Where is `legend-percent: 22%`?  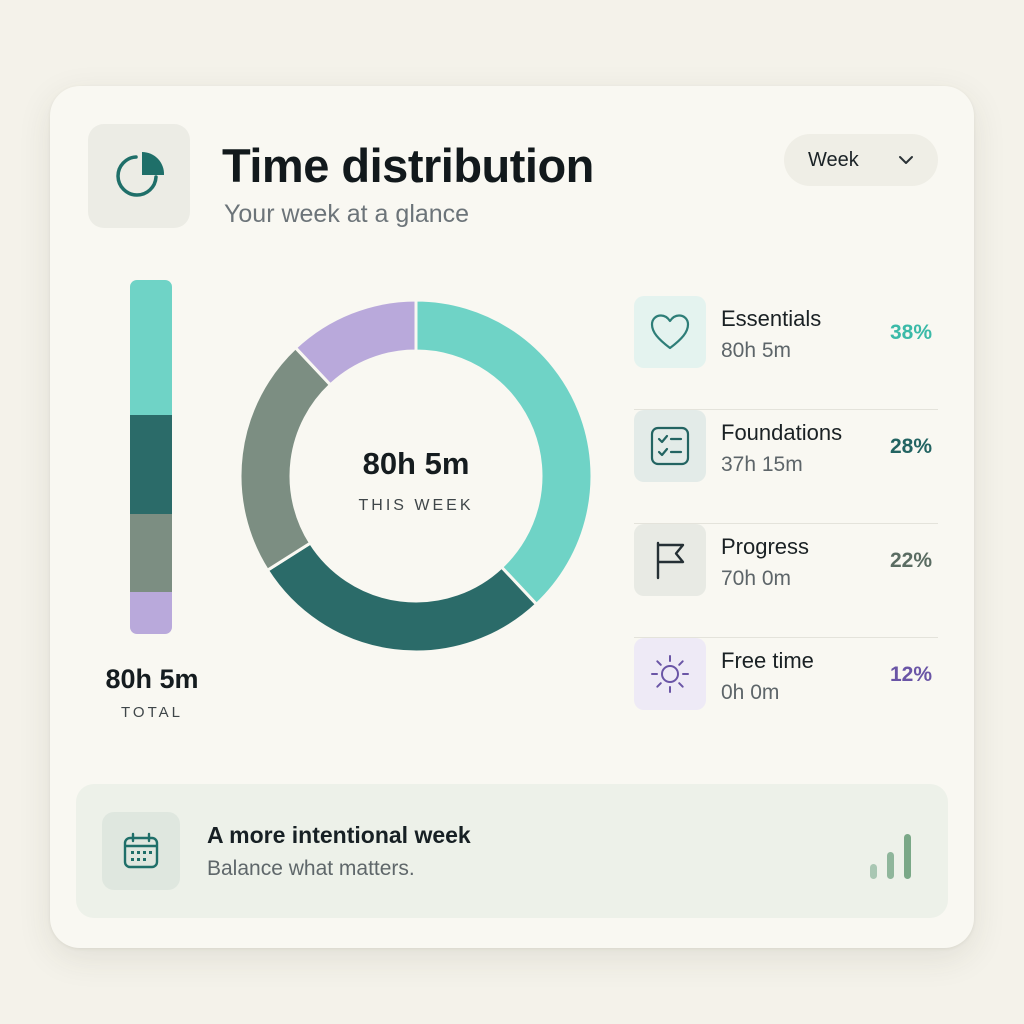
legend-percent: 22% is located at coordinates (910, 560).